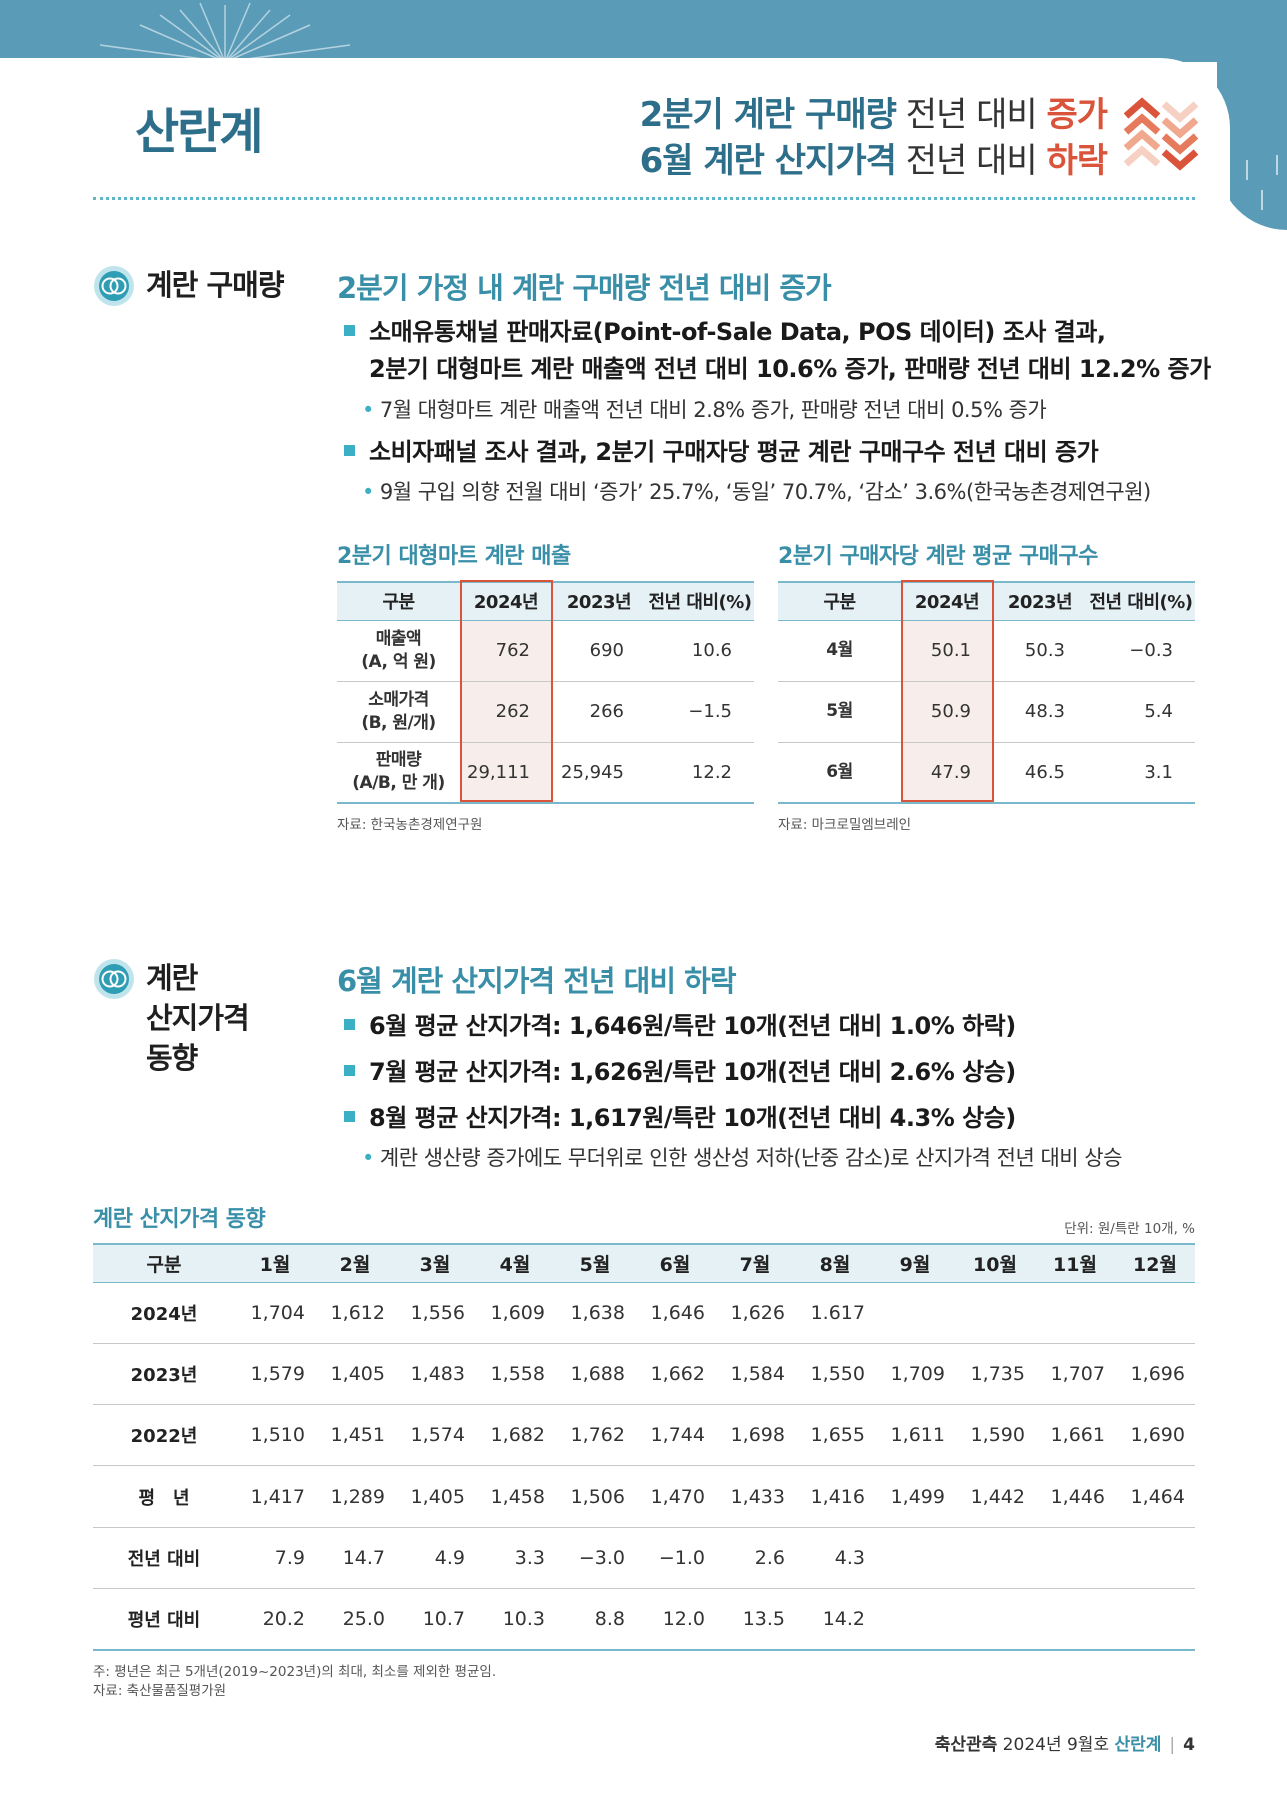 The image size is (1287, 1820). Describe the element at coordinates (1040, 712) in the screenshot. I see `cell-2023: 48.3` at that location.